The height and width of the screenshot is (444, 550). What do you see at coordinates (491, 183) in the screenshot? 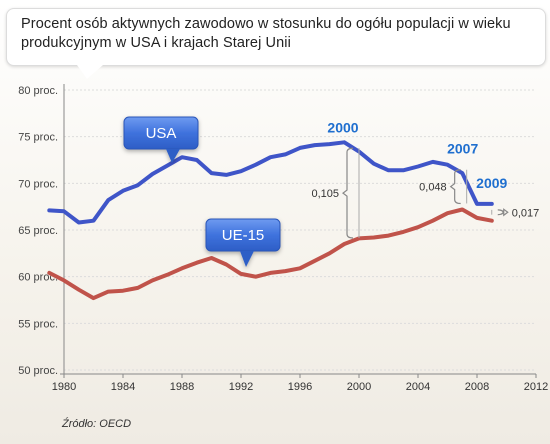
I see `year-label-2009: 2009` at bounding box center [491, 183].